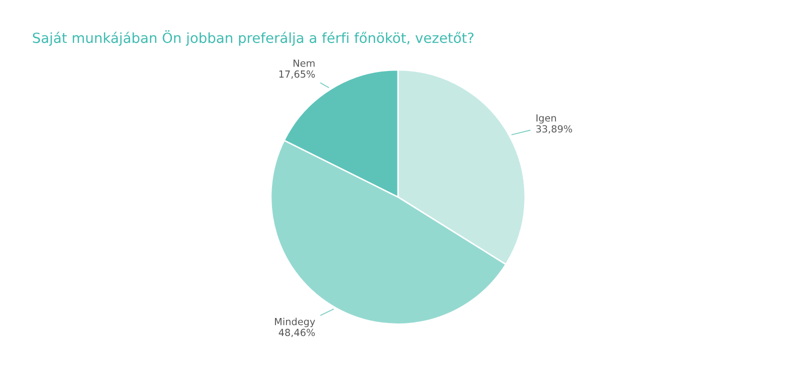  I want to click on data-label: 33,89%, so click(554, 129).